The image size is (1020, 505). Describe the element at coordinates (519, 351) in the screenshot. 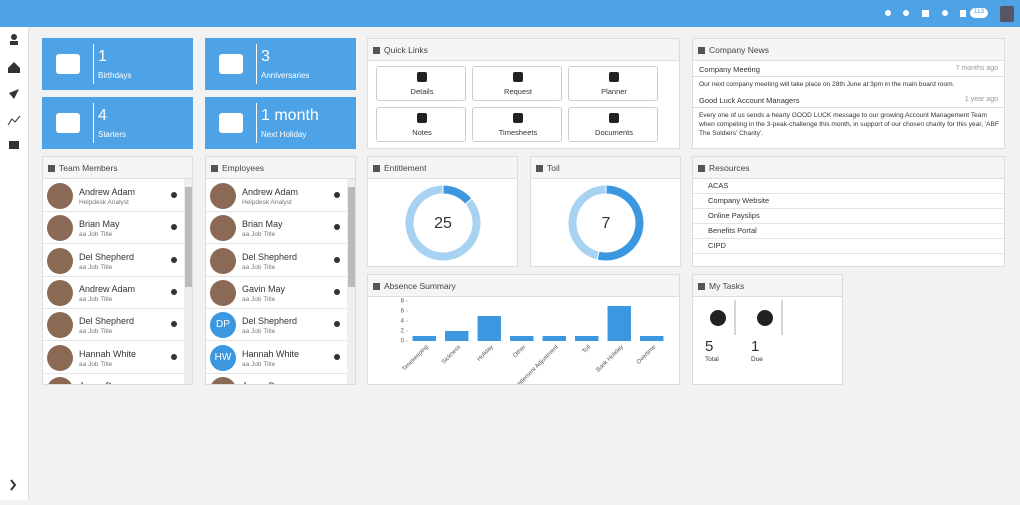

I see `x-tick-label: Other` at that location.